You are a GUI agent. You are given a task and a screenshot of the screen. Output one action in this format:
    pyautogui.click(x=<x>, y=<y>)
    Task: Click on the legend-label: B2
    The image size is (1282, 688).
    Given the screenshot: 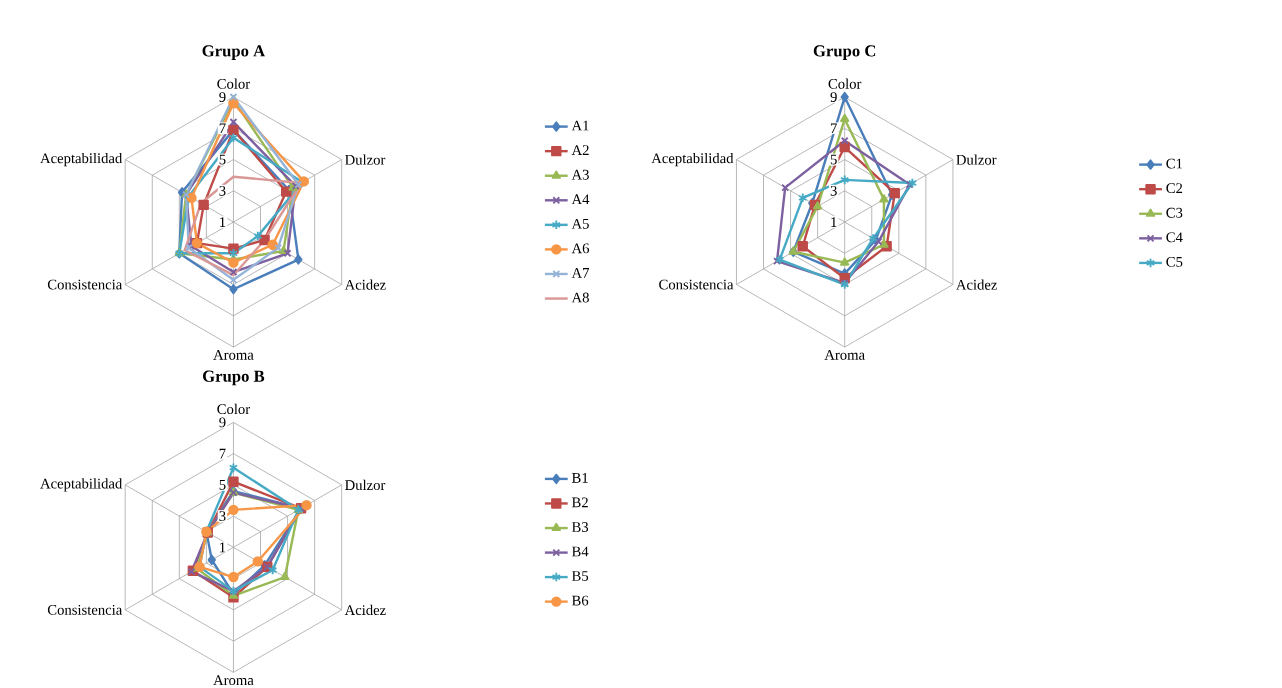 What is the action you would take?
    pyautogui.click(x=579, y=502)
    